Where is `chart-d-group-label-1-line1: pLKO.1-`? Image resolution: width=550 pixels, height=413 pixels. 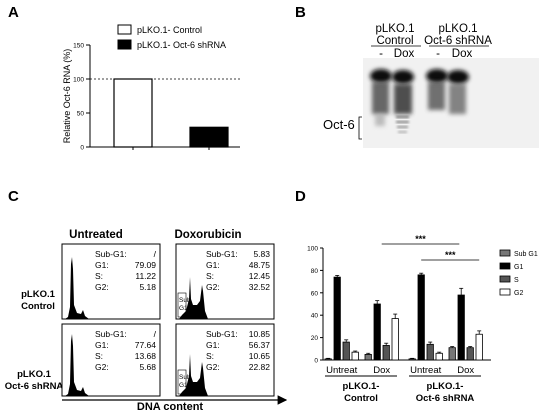
chart-d-group-label-1-line1: pLKO.1- is located at coordinates (361, 386).